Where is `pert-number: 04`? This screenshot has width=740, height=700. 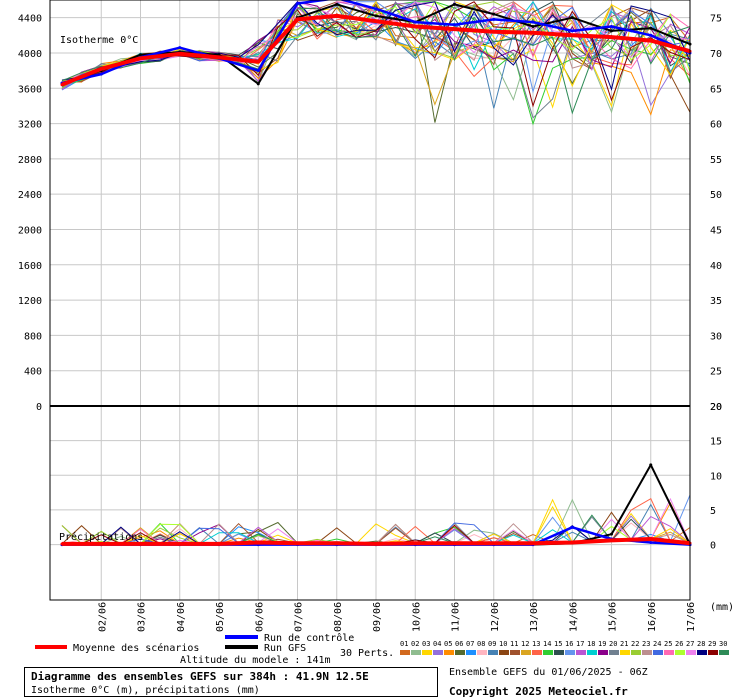 pert-number: 04 is located at coordinates (437, 644).